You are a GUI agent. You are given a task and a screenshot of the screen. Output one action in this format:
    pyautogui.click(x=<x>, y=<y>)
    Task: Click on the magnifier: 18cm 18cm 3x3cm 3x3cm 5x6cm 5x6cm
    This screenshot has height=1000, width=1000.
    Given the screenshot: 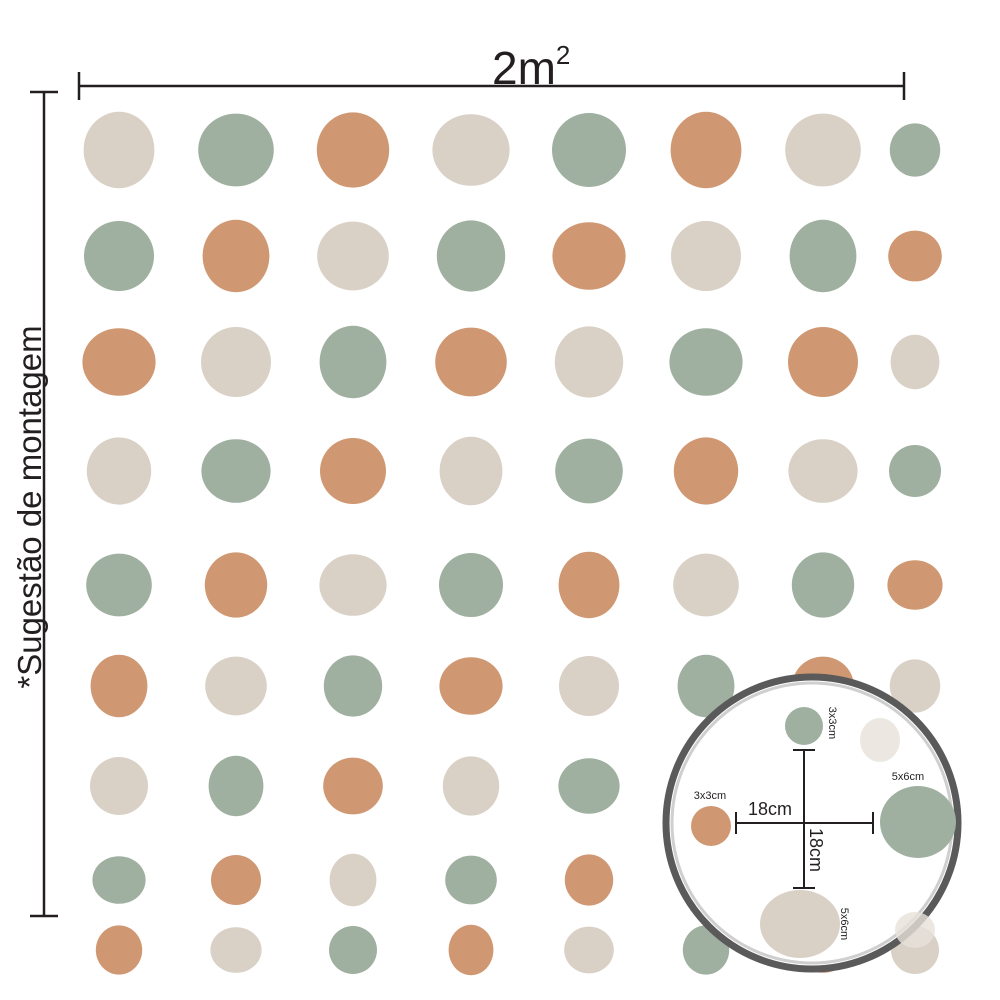 What is the action you would take?
    pyautogui.click(x=812, y=823)
    